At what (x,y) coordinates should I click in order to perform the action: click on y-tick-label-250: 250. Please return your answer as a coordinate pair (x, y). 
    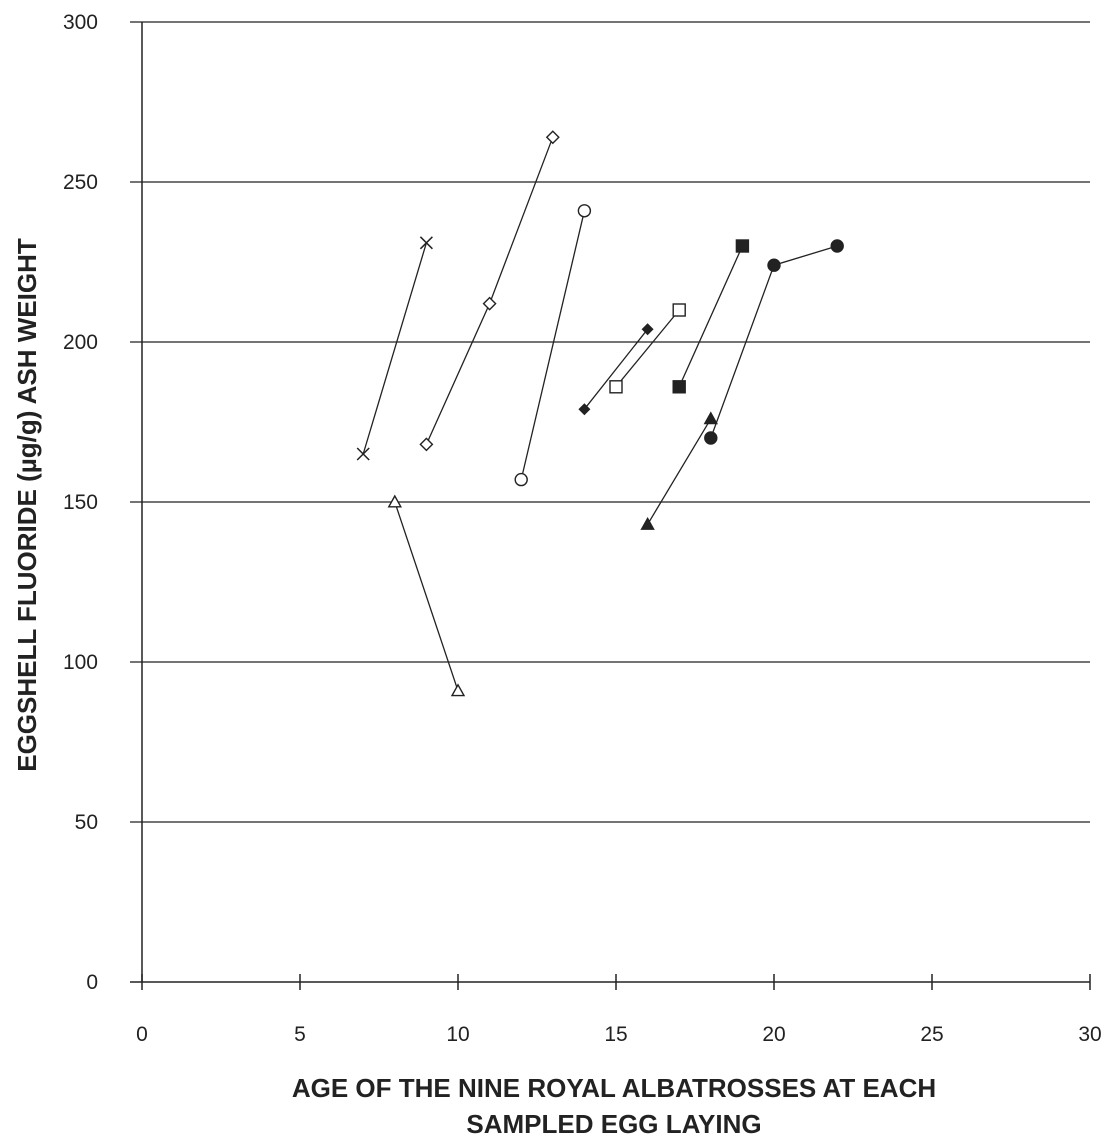
    Looking at the image, I should click on (80, 182).